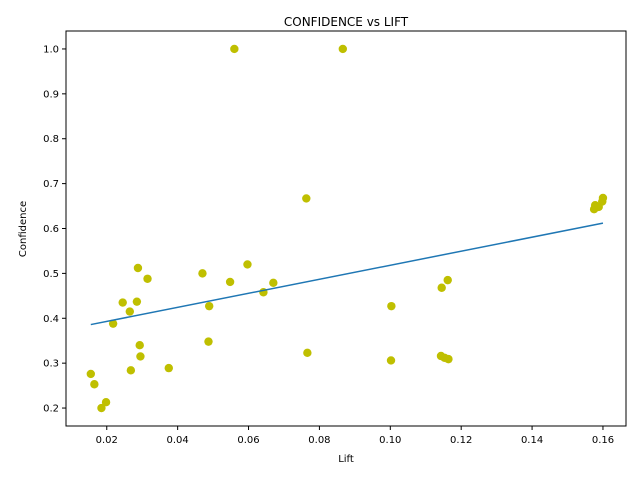 Image resolution: width=640 pixels, height=484 pixels. Describe the element at coordinates (51, 364) in the screenshot. I see `y-tick-label: 0.3` at that location.